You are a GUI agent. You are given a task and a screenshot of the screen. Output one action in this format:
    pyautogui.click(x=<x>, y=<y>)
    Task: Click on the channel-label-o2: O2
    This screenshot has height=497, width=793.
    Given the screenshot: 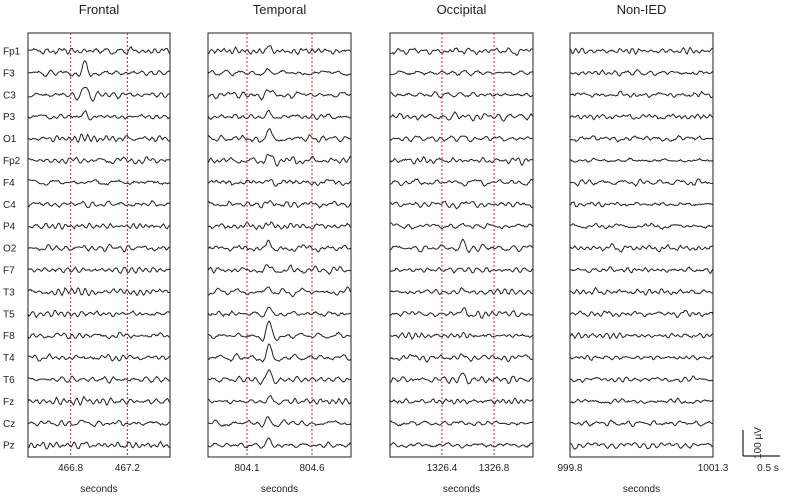 What is the action you would take?
    pyautogui.click(x=10, y=249)
    